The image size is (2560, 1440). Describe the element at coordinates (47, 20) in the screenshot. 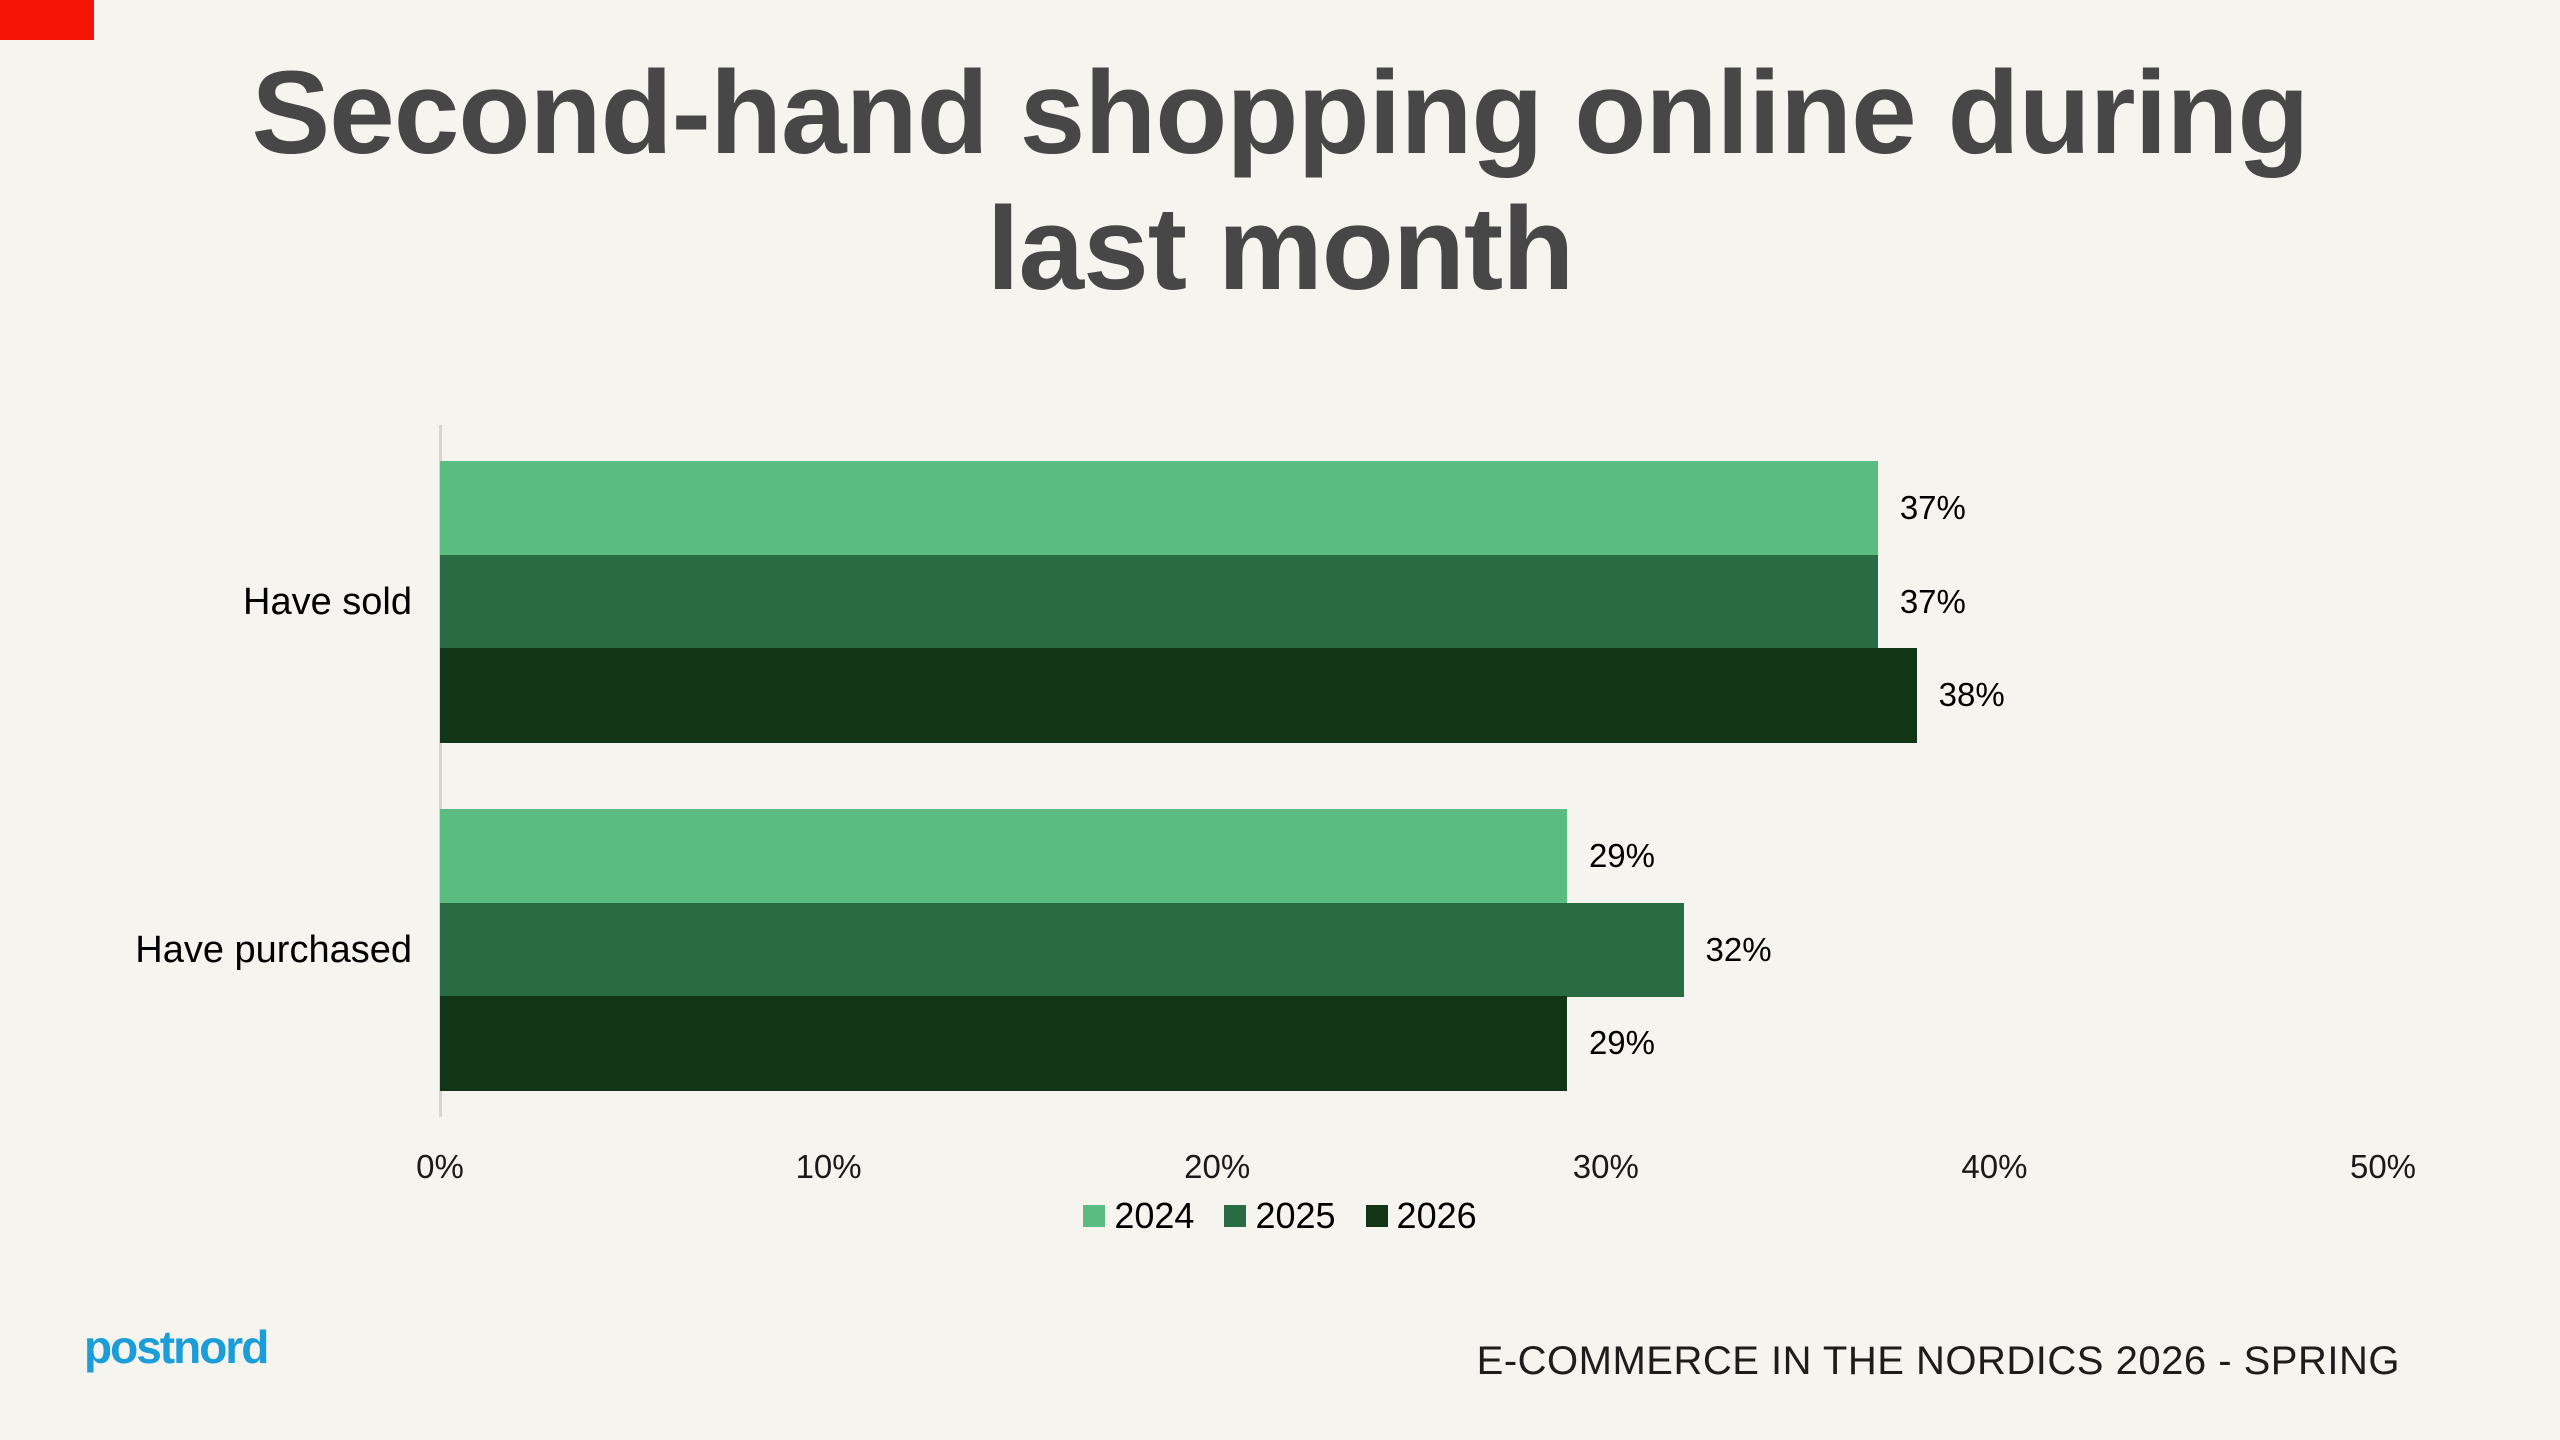

I see `corner-marker` at that location.